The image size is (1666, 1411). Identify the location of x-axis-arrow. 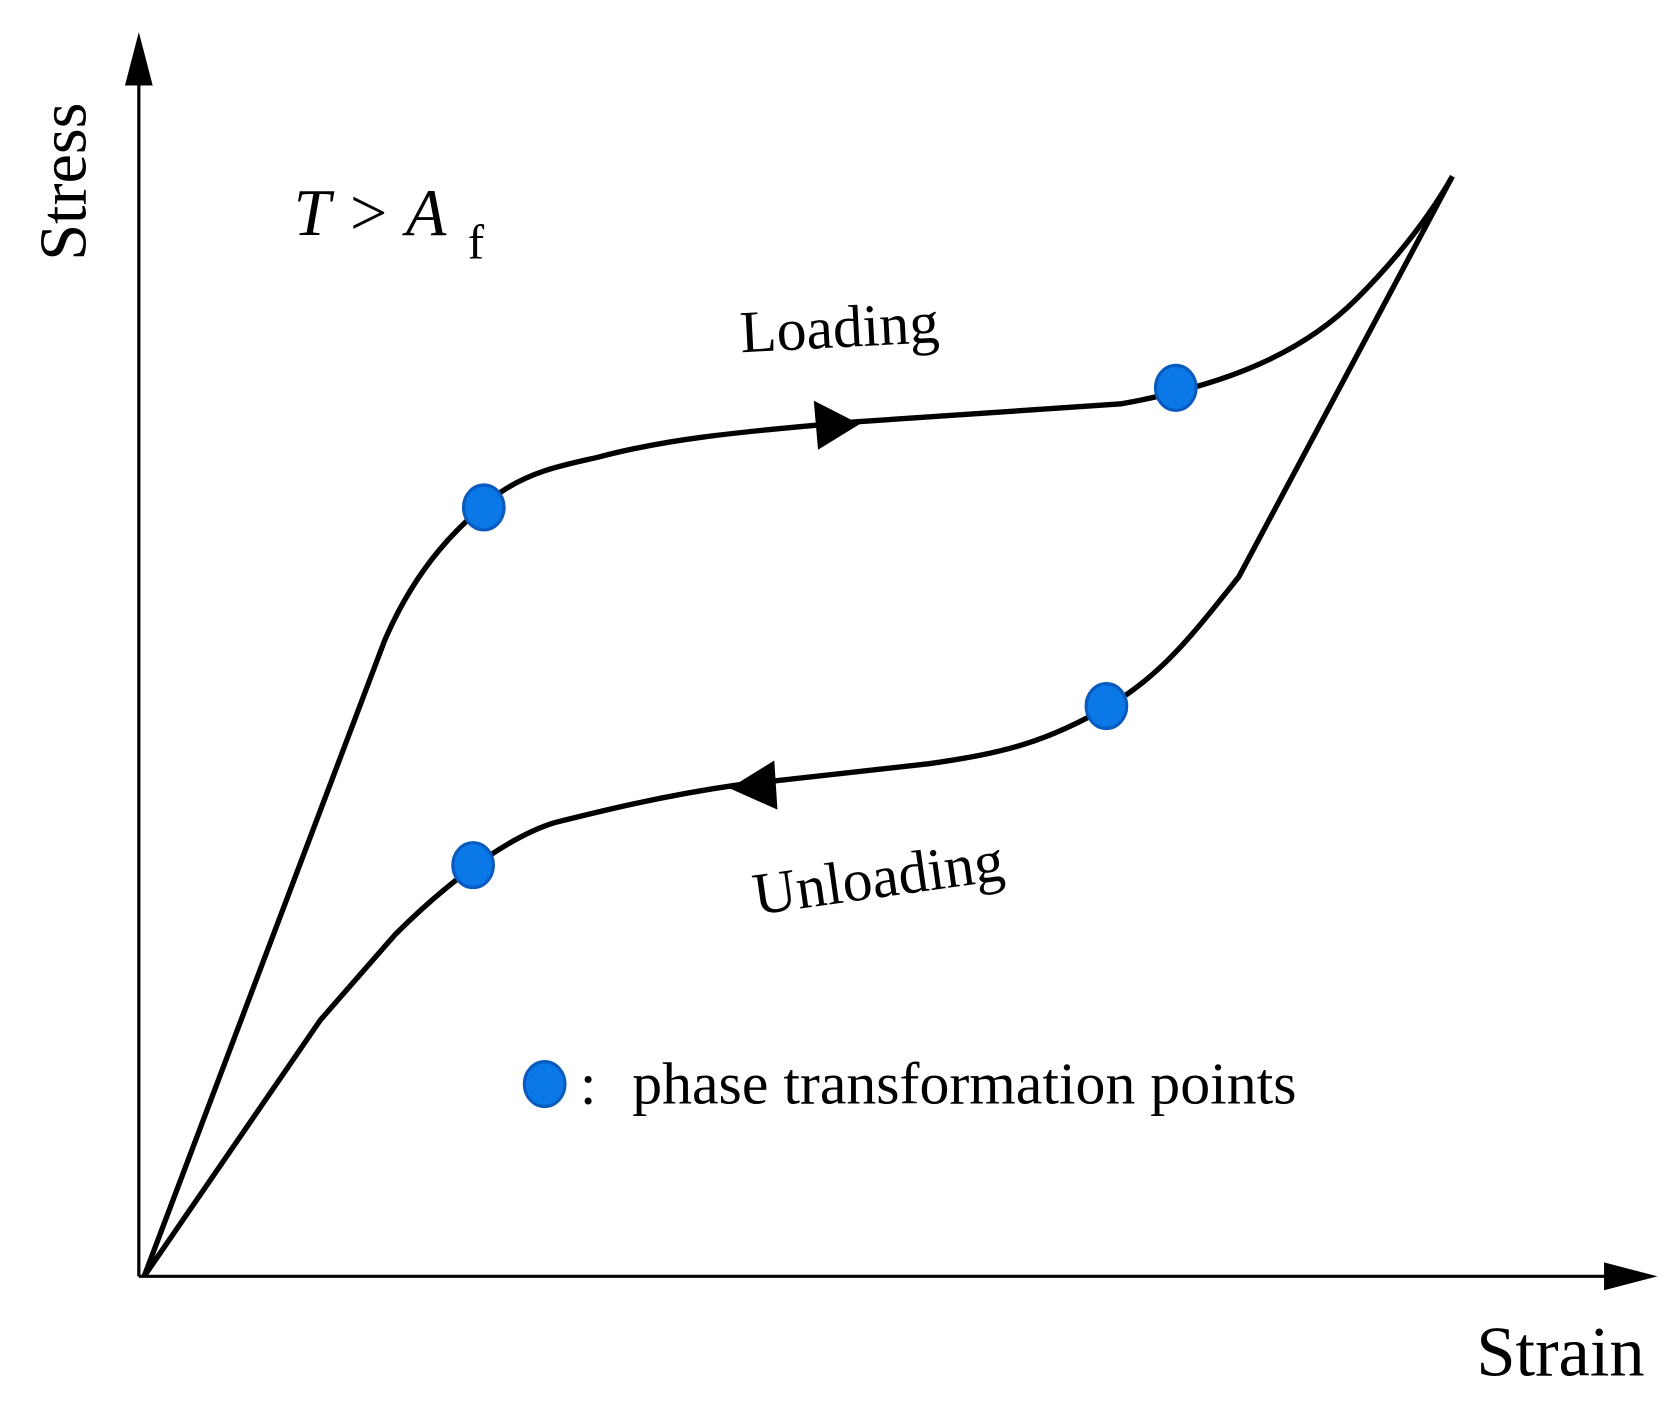
(1631, 1276).